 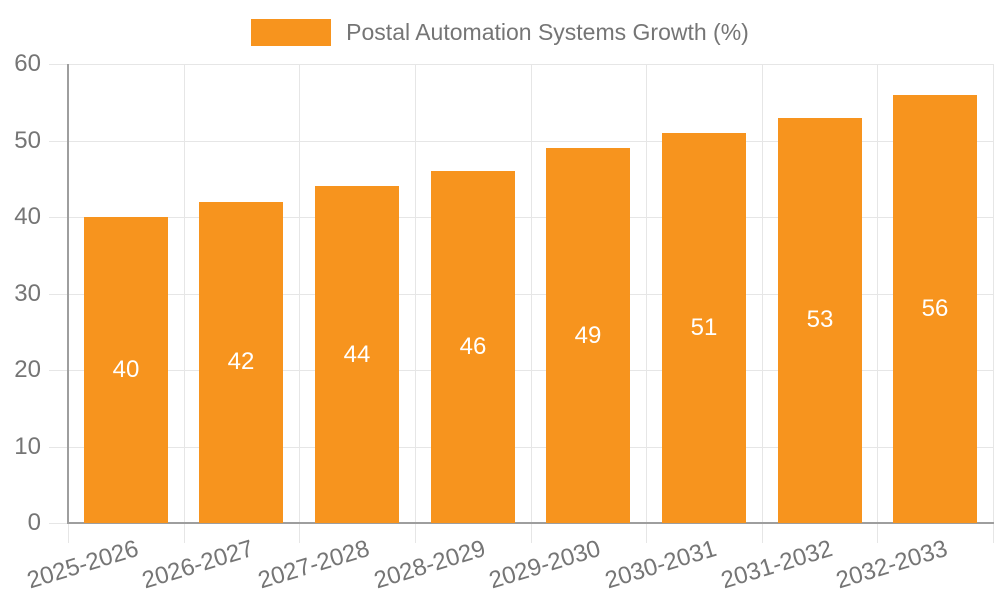 What do you see at coordinates (27, 446) in the screenshot?
I see `y-tick-label: 10` at bounding box center [27, 446].